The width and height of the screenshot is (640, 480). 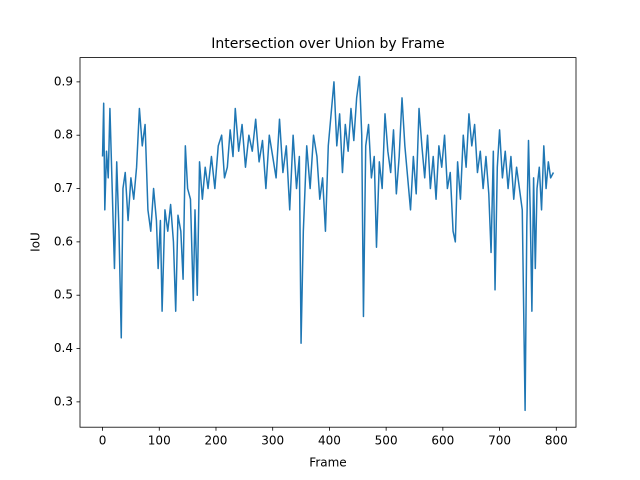 What do you see at coordinates (442, 441) in the screenshot?
I see `x-tick-label: 600` at bounding box center [442, 441].